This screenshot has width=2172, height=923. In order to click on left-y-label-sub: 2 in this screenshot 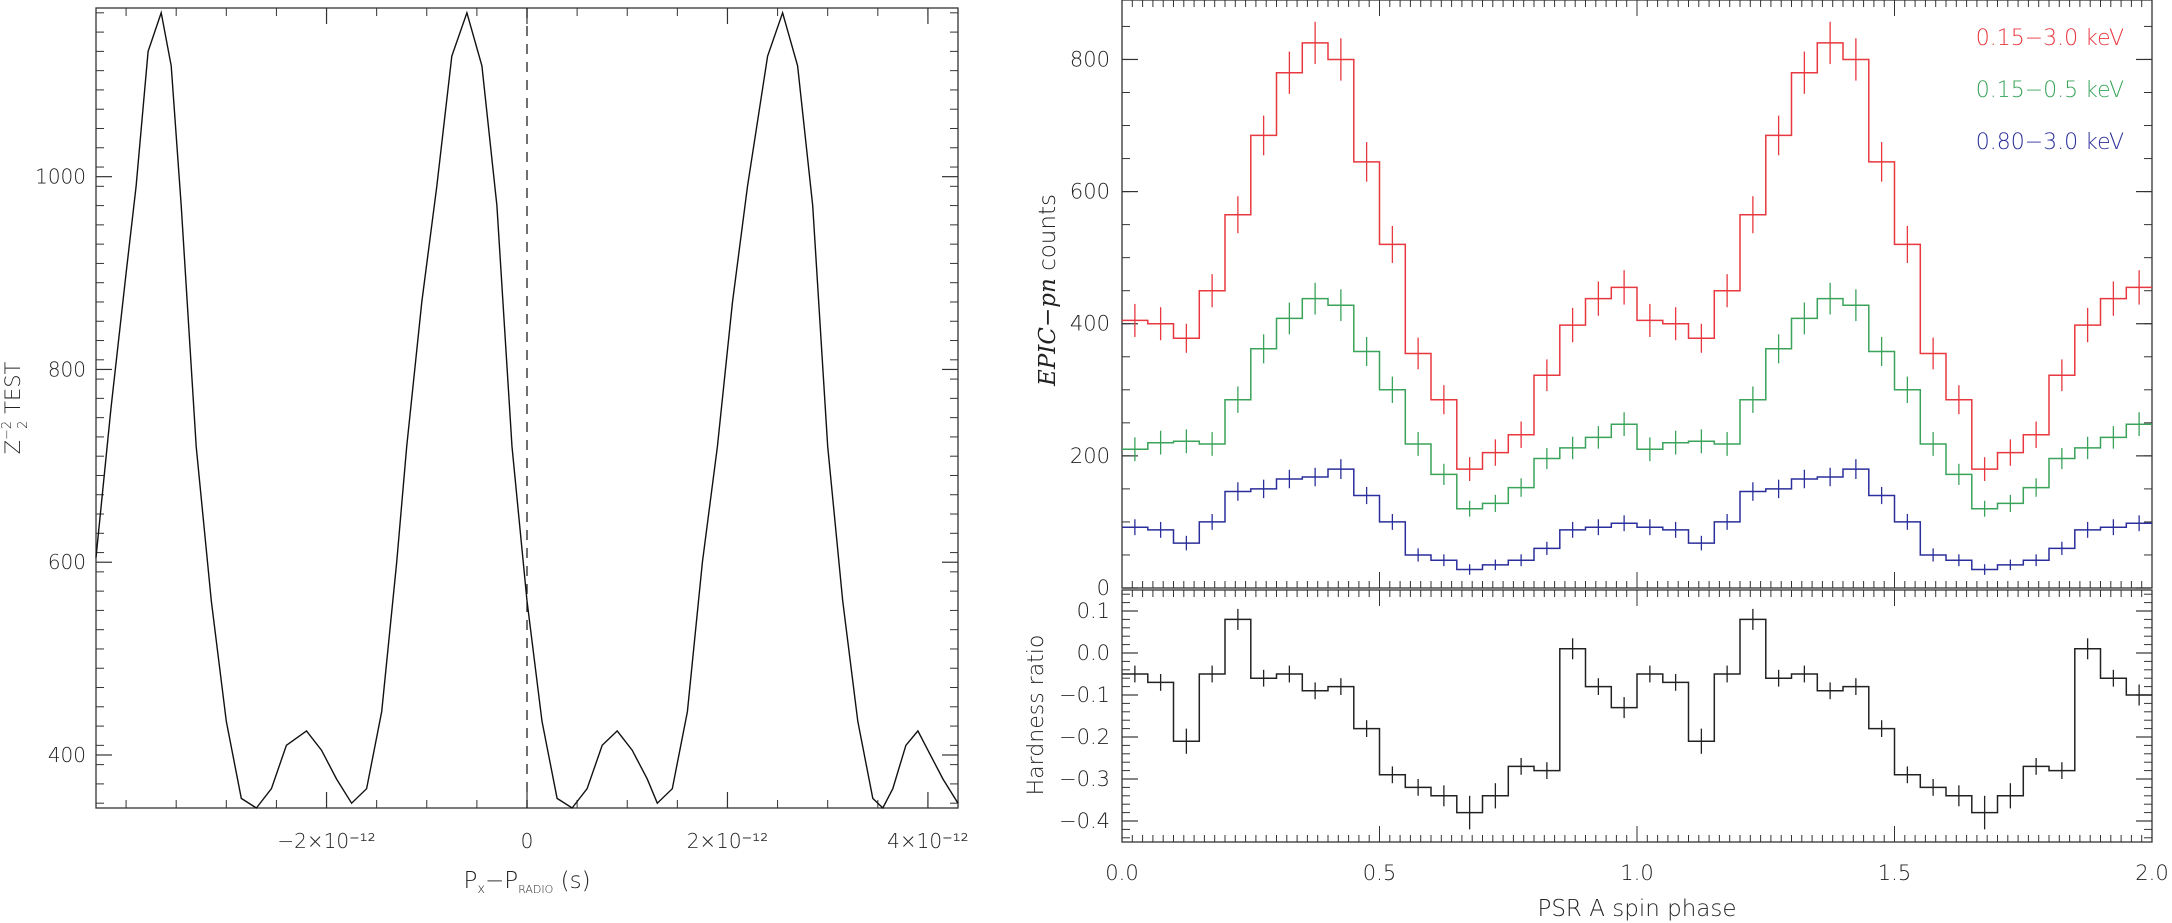, I will do `click(23, 425)`.